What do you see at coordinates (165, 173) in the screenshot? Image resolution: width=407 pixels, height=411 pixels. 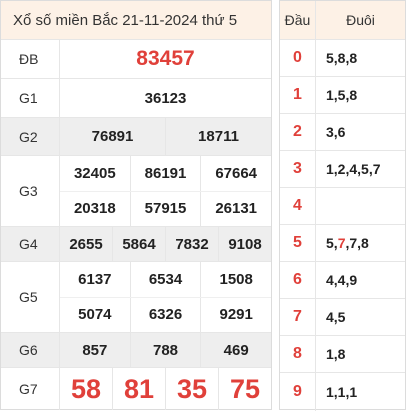 I see `prize-number: 86191` at bounding box center [165, 173].